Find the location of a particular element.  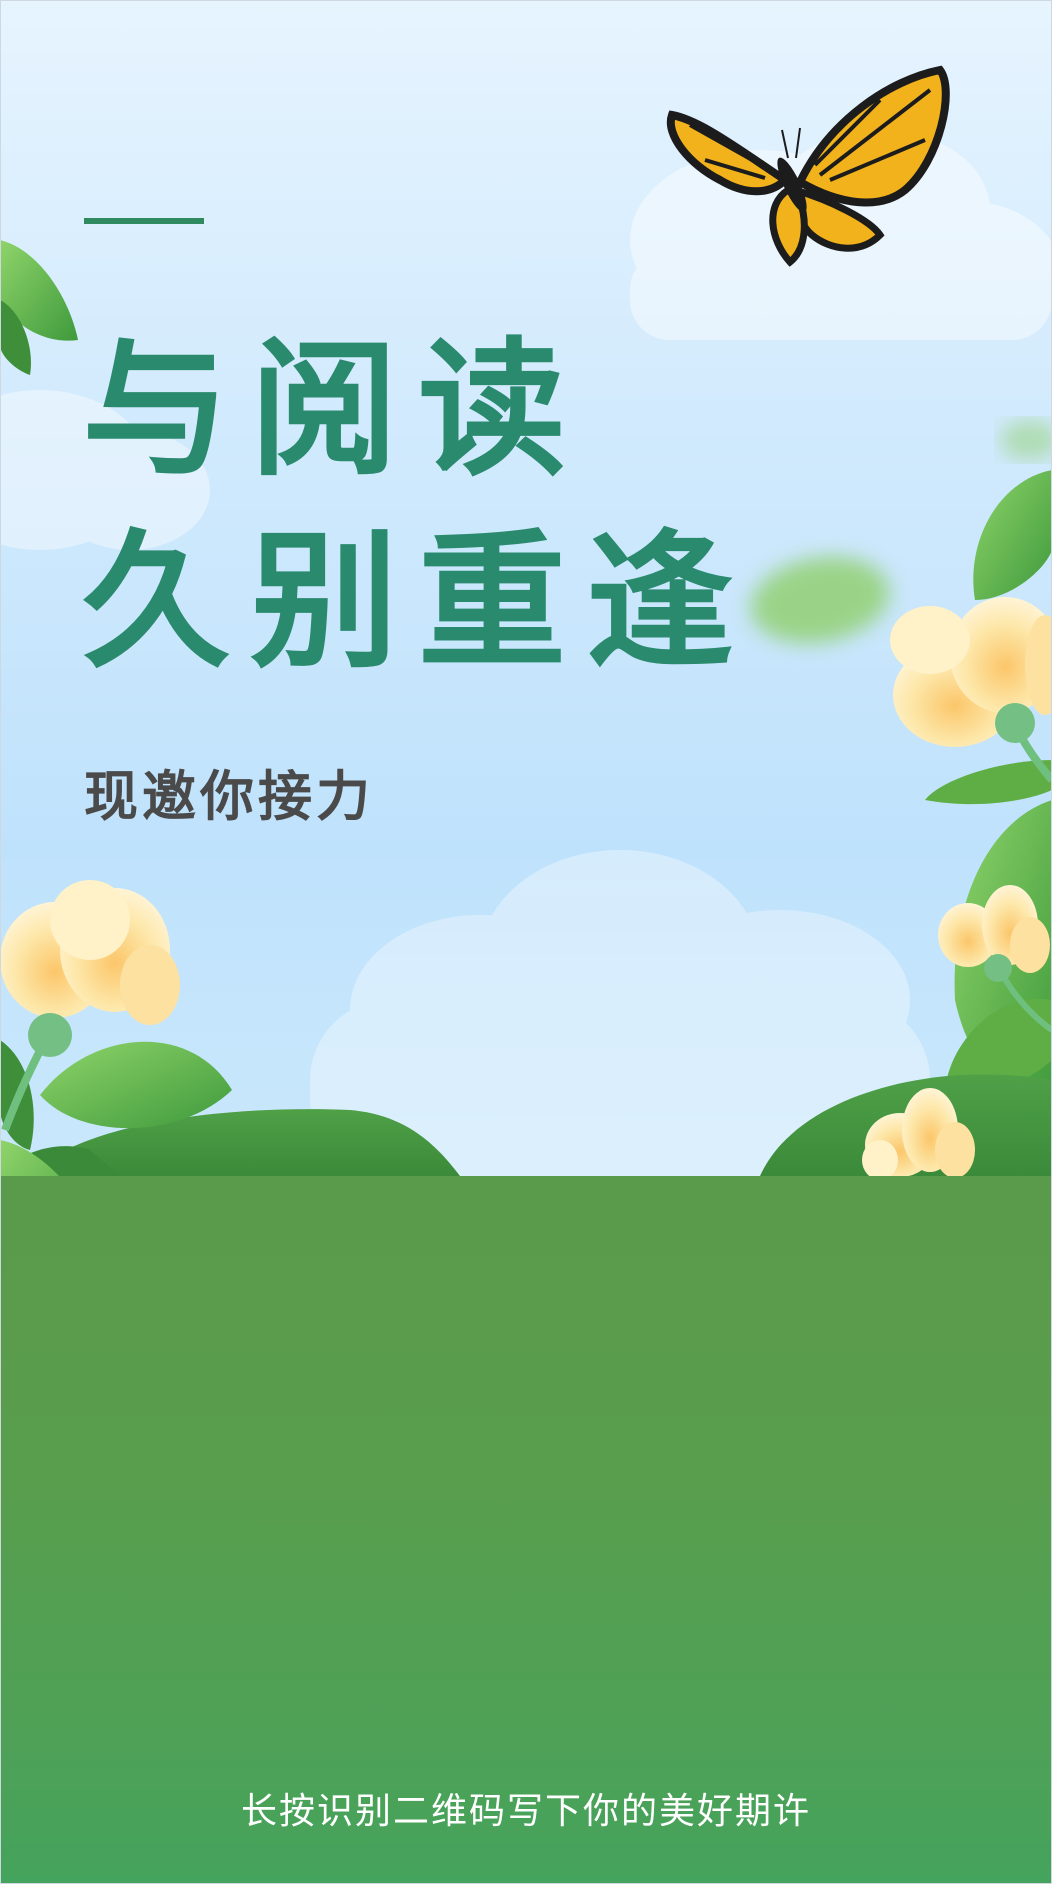

accent-divider is located at coordinates (144, 221).